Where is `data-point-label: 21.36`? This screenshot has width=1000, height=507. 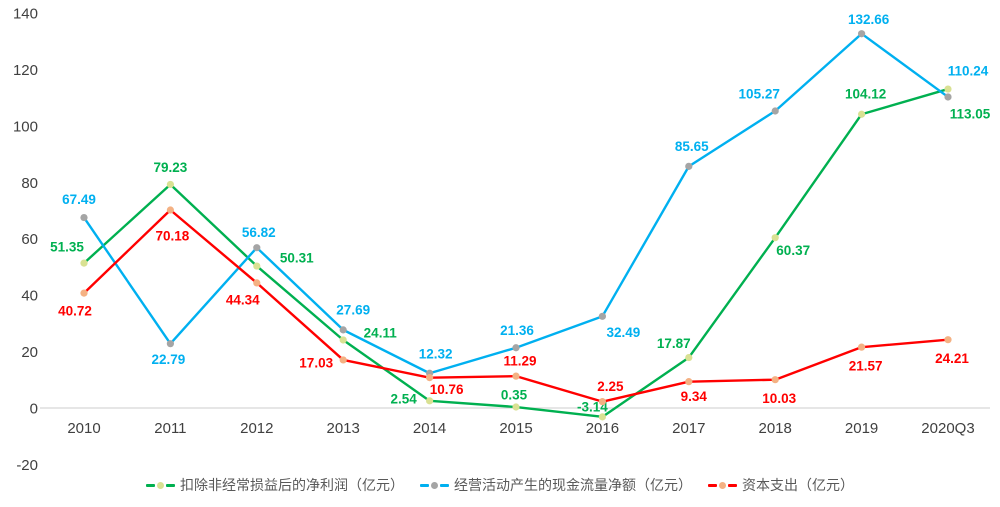
data-point-label: 21.36 is located at coordinates (517, 330).